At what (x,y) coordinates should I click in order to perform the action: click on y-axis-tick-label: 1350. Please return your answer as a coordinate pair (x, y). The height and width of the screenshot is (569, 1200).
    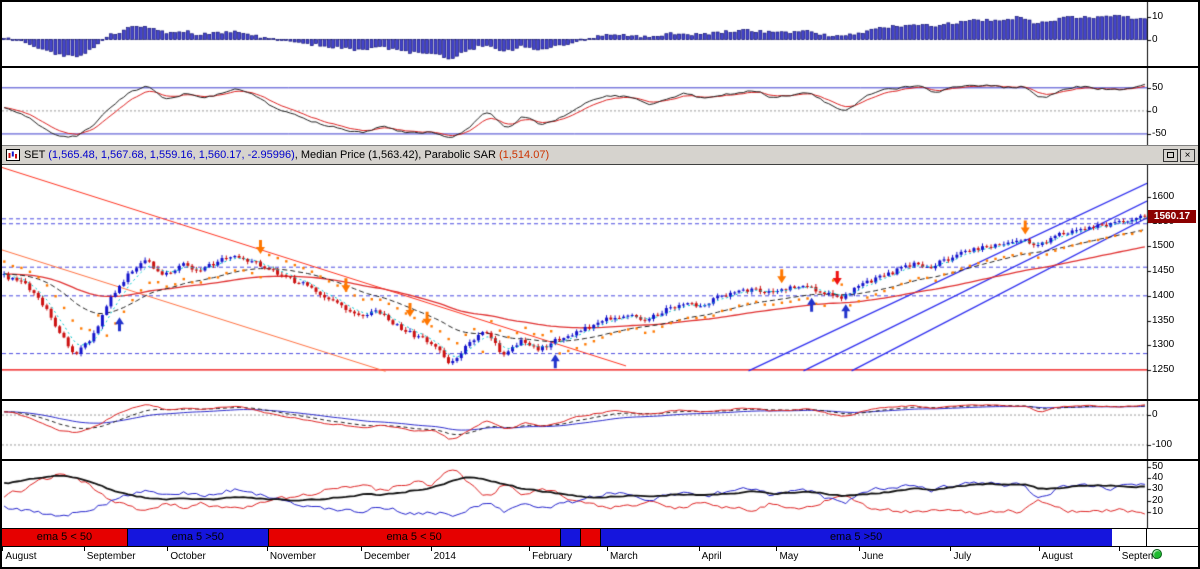
    Looking at the image, I should click on (1163, 320).